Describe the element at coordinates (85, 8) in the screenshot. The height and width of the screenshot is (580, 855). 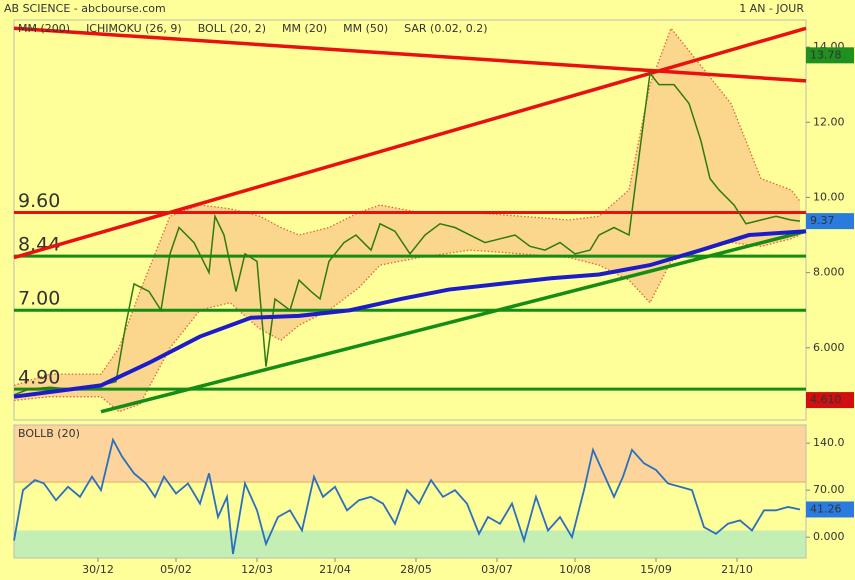
I see `chart-title: AB SCIENCE - abcbourse.com` at that location.